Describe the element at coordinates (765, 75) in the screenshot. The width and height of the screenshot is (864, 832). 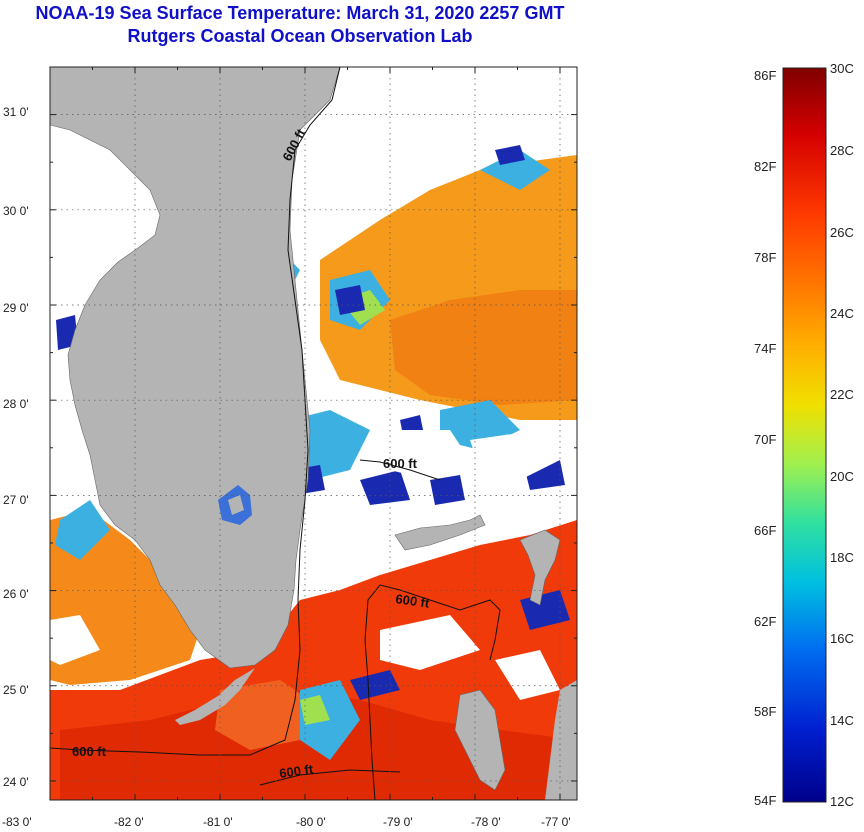
I see `colorbar-f-label: 86F` at that location.